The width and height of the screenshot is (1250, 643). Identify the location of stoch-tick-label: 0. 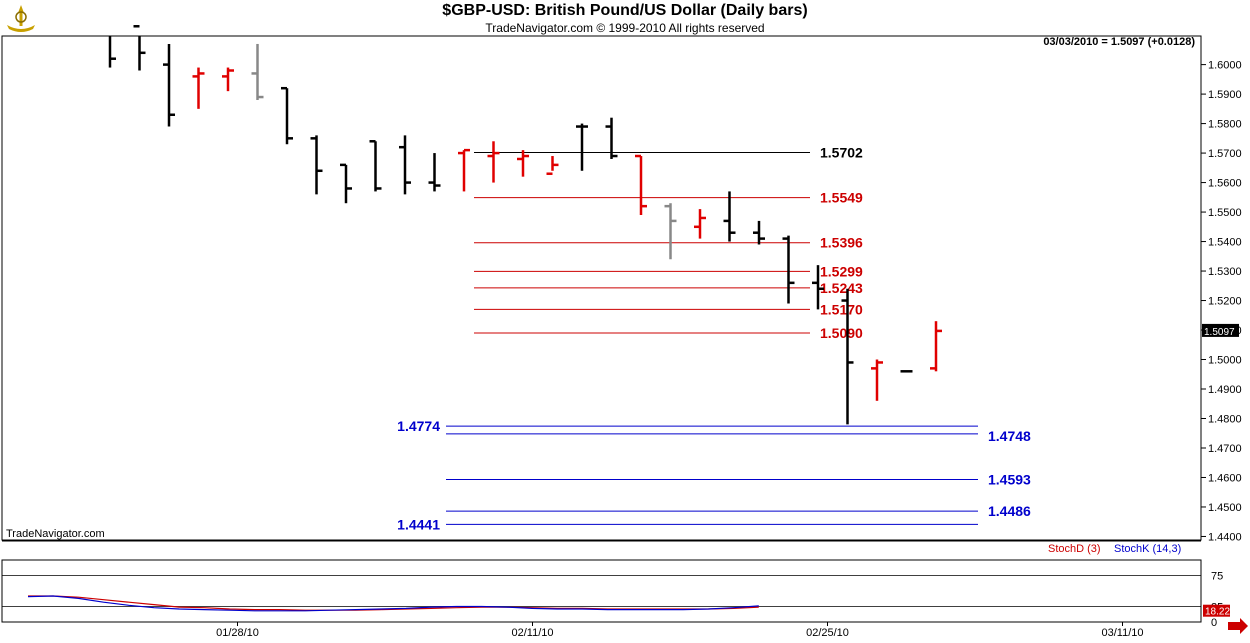
(1214, 623).